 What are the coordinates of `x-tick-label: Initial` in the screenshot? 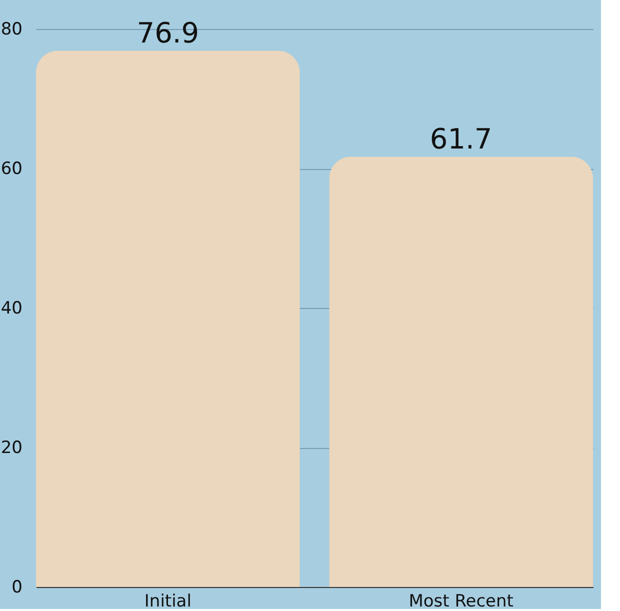 It's located at (168, 601).